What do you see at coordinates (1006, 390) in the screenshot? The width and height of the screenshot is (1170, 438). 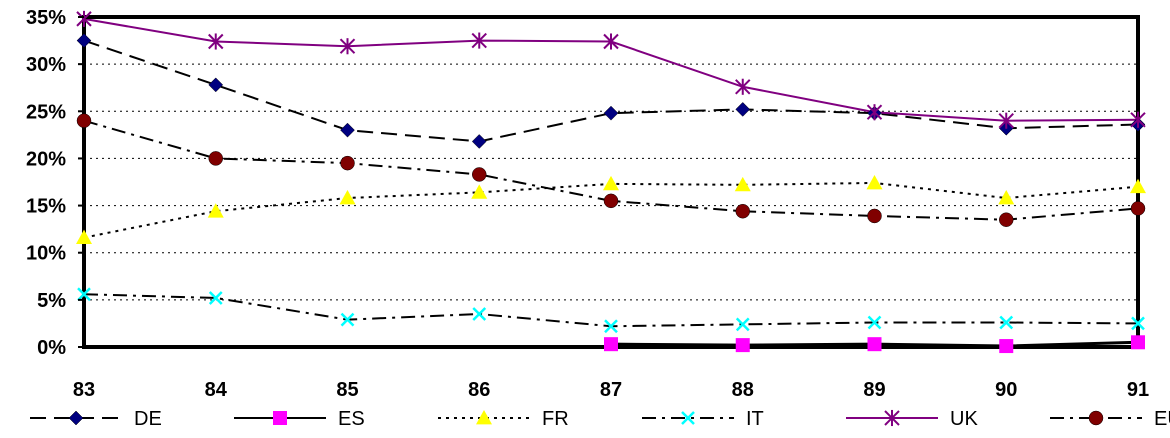 I see `x-tick-label: 90` at bounding box center [1006, 390].